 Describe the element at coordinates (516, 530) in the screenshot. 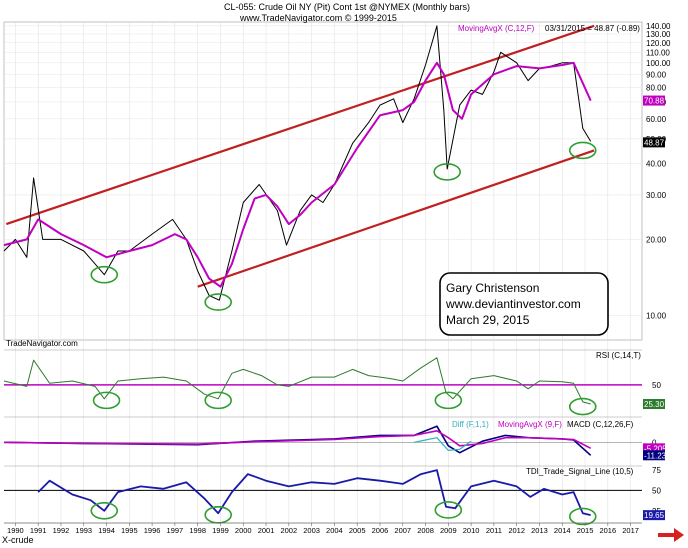

I see `x-tick-label: 2012` at that location.